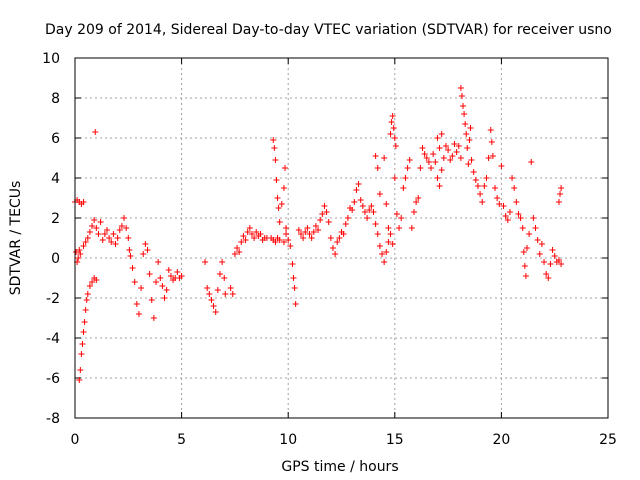 This screenshot has width=640, height=480. Describe the element at coordinates (16, 238) in the screenshot. I see `y-axis-label: SDTVAR / TECUs` at that location.